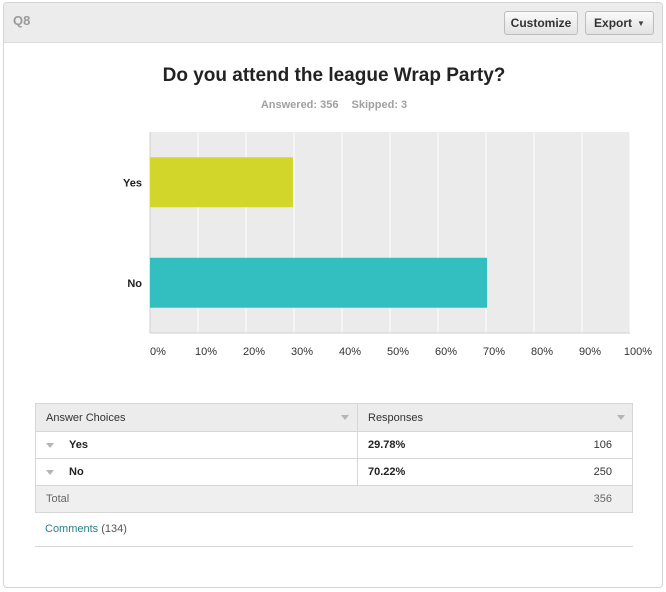 The image size is (666, 592). What do you see at coordinates (387, 445) in the screenshot?
I see `response-percent: 29.78%` at bounding box center [387, 445].